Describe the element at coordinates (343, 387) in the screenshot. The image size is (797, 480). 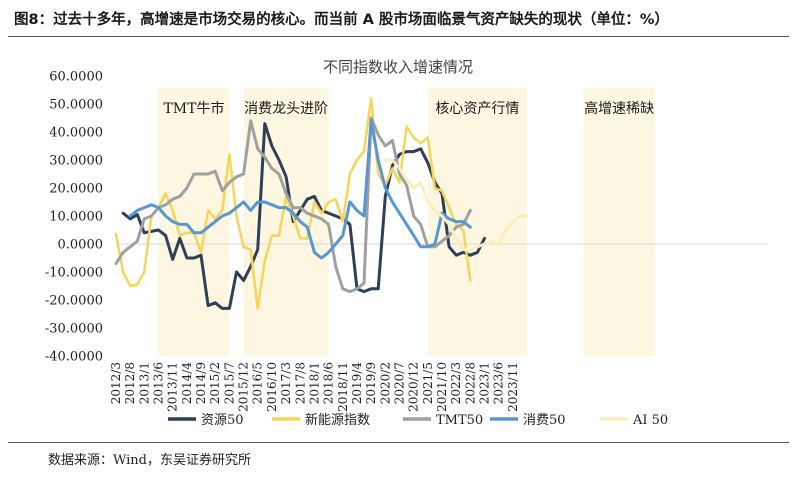
I see `x-tick-label: 2018/11` at that location.